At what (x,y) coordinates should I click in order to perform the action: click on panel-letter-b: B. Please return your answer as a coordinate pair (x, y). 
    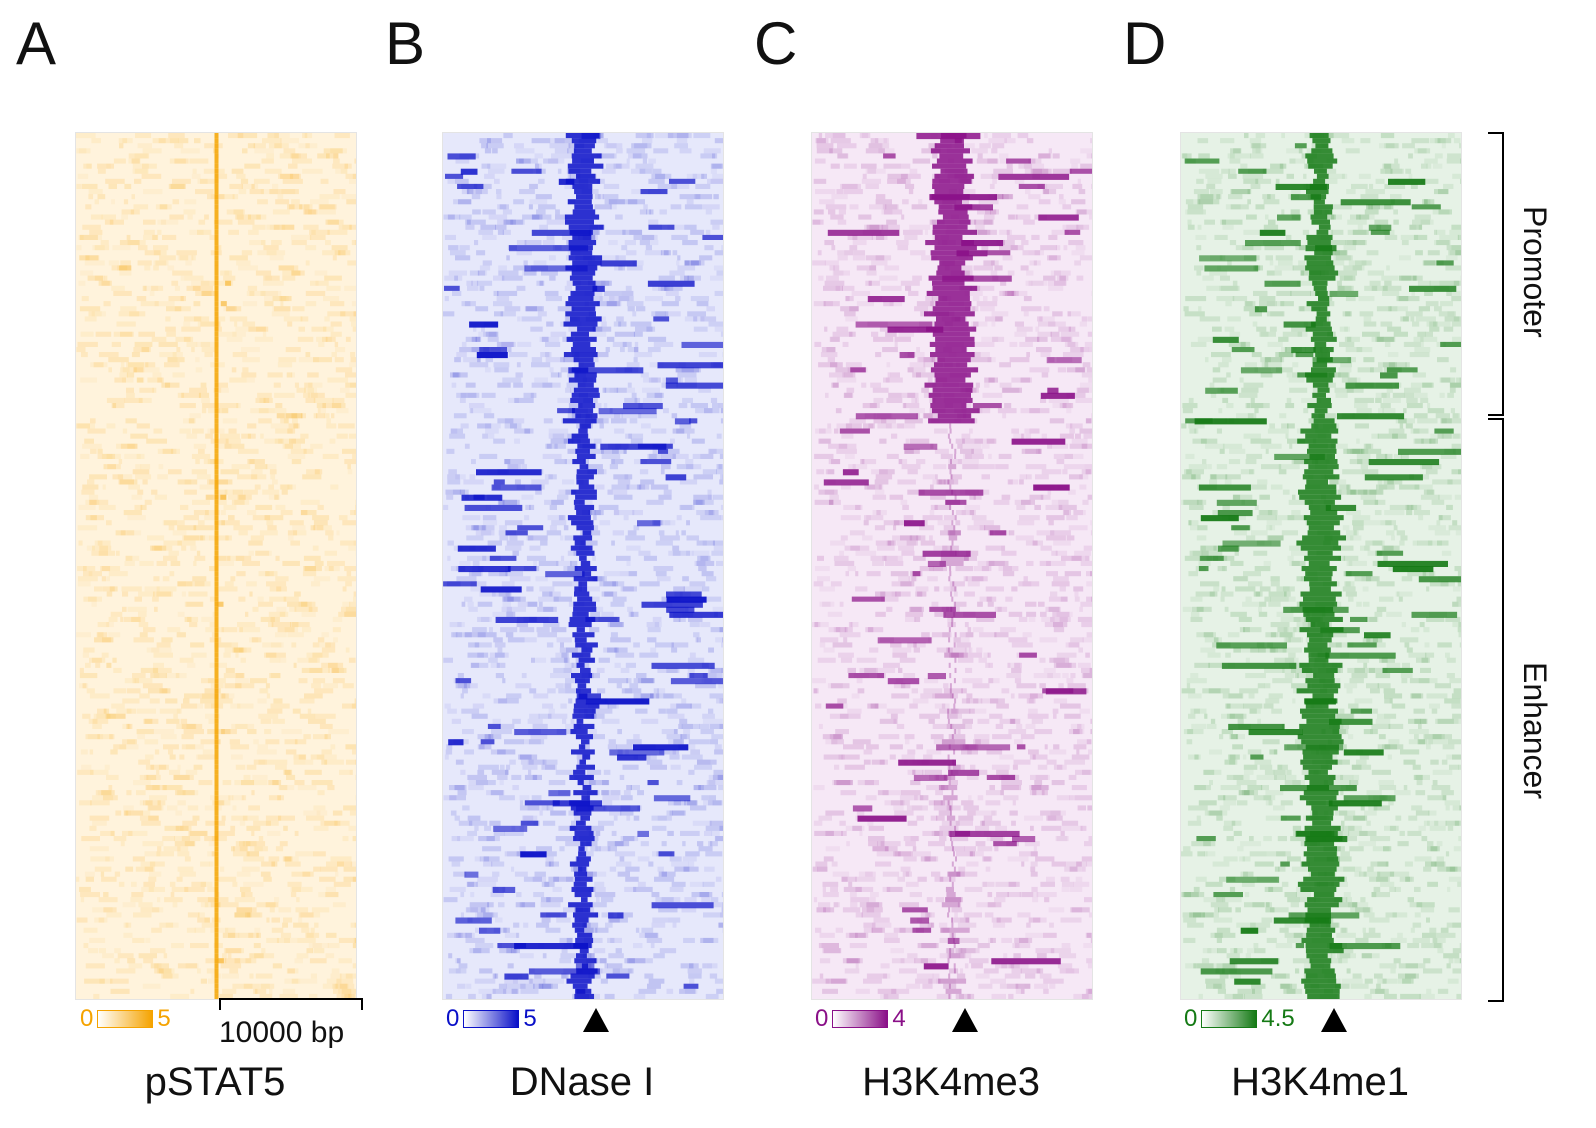
    Looking at the image, I should click on (405, 43).